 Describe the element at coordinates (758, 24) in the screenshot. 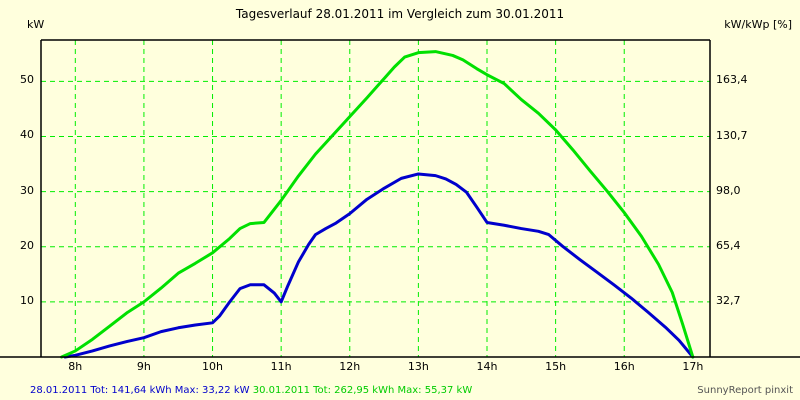

I see `y-axis-right-title: kW/kWp [%]` at that location.